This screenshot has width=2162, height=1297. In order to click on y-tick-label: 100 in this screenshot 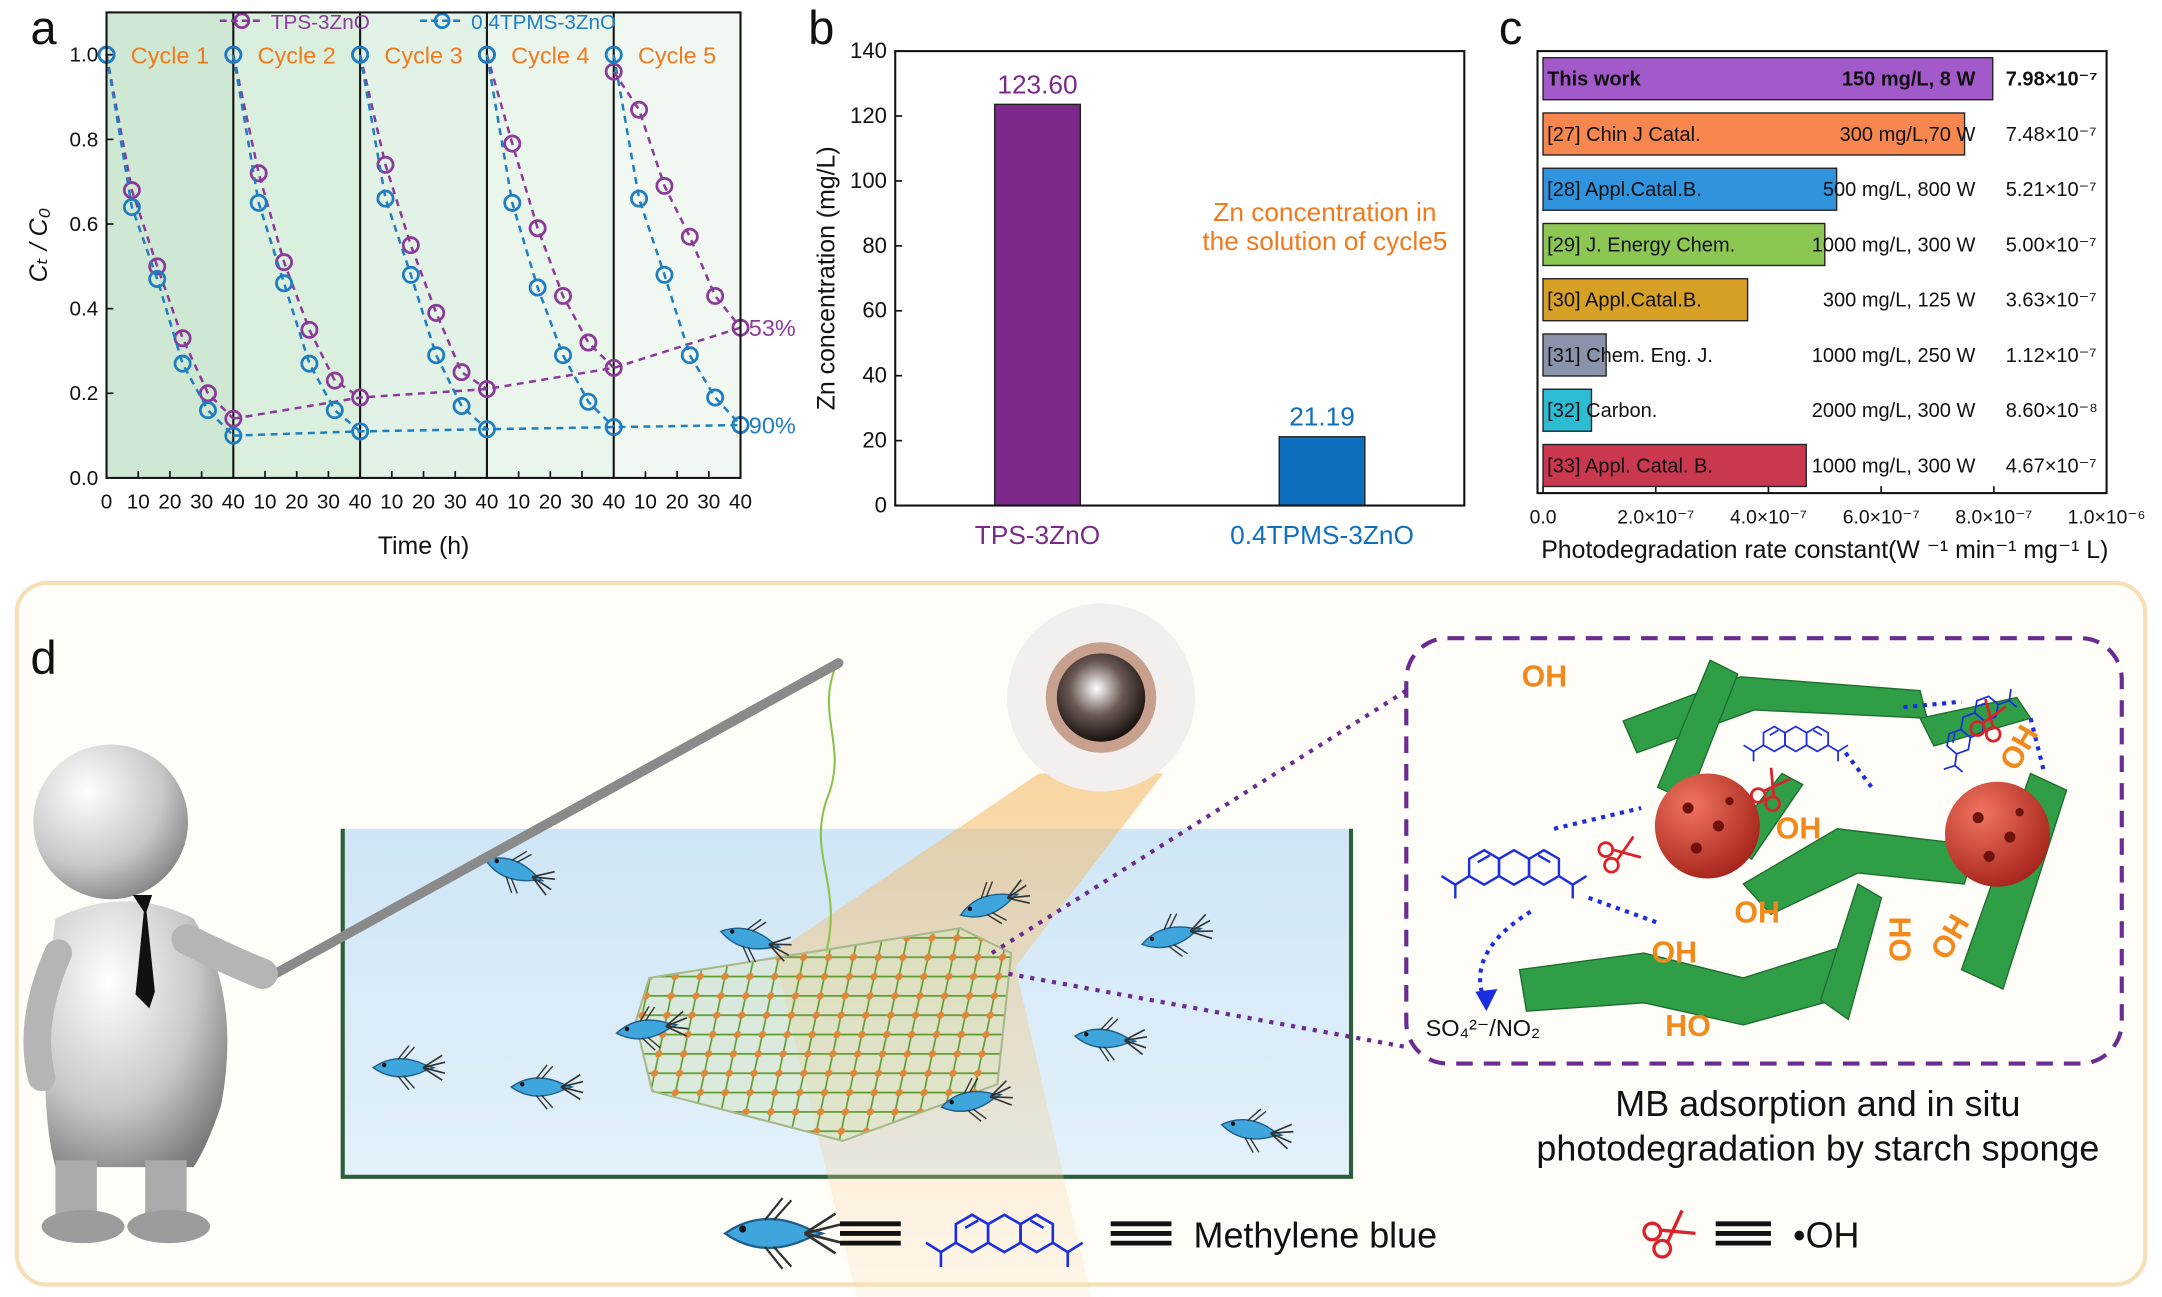, I will do `click(868, 180)`.